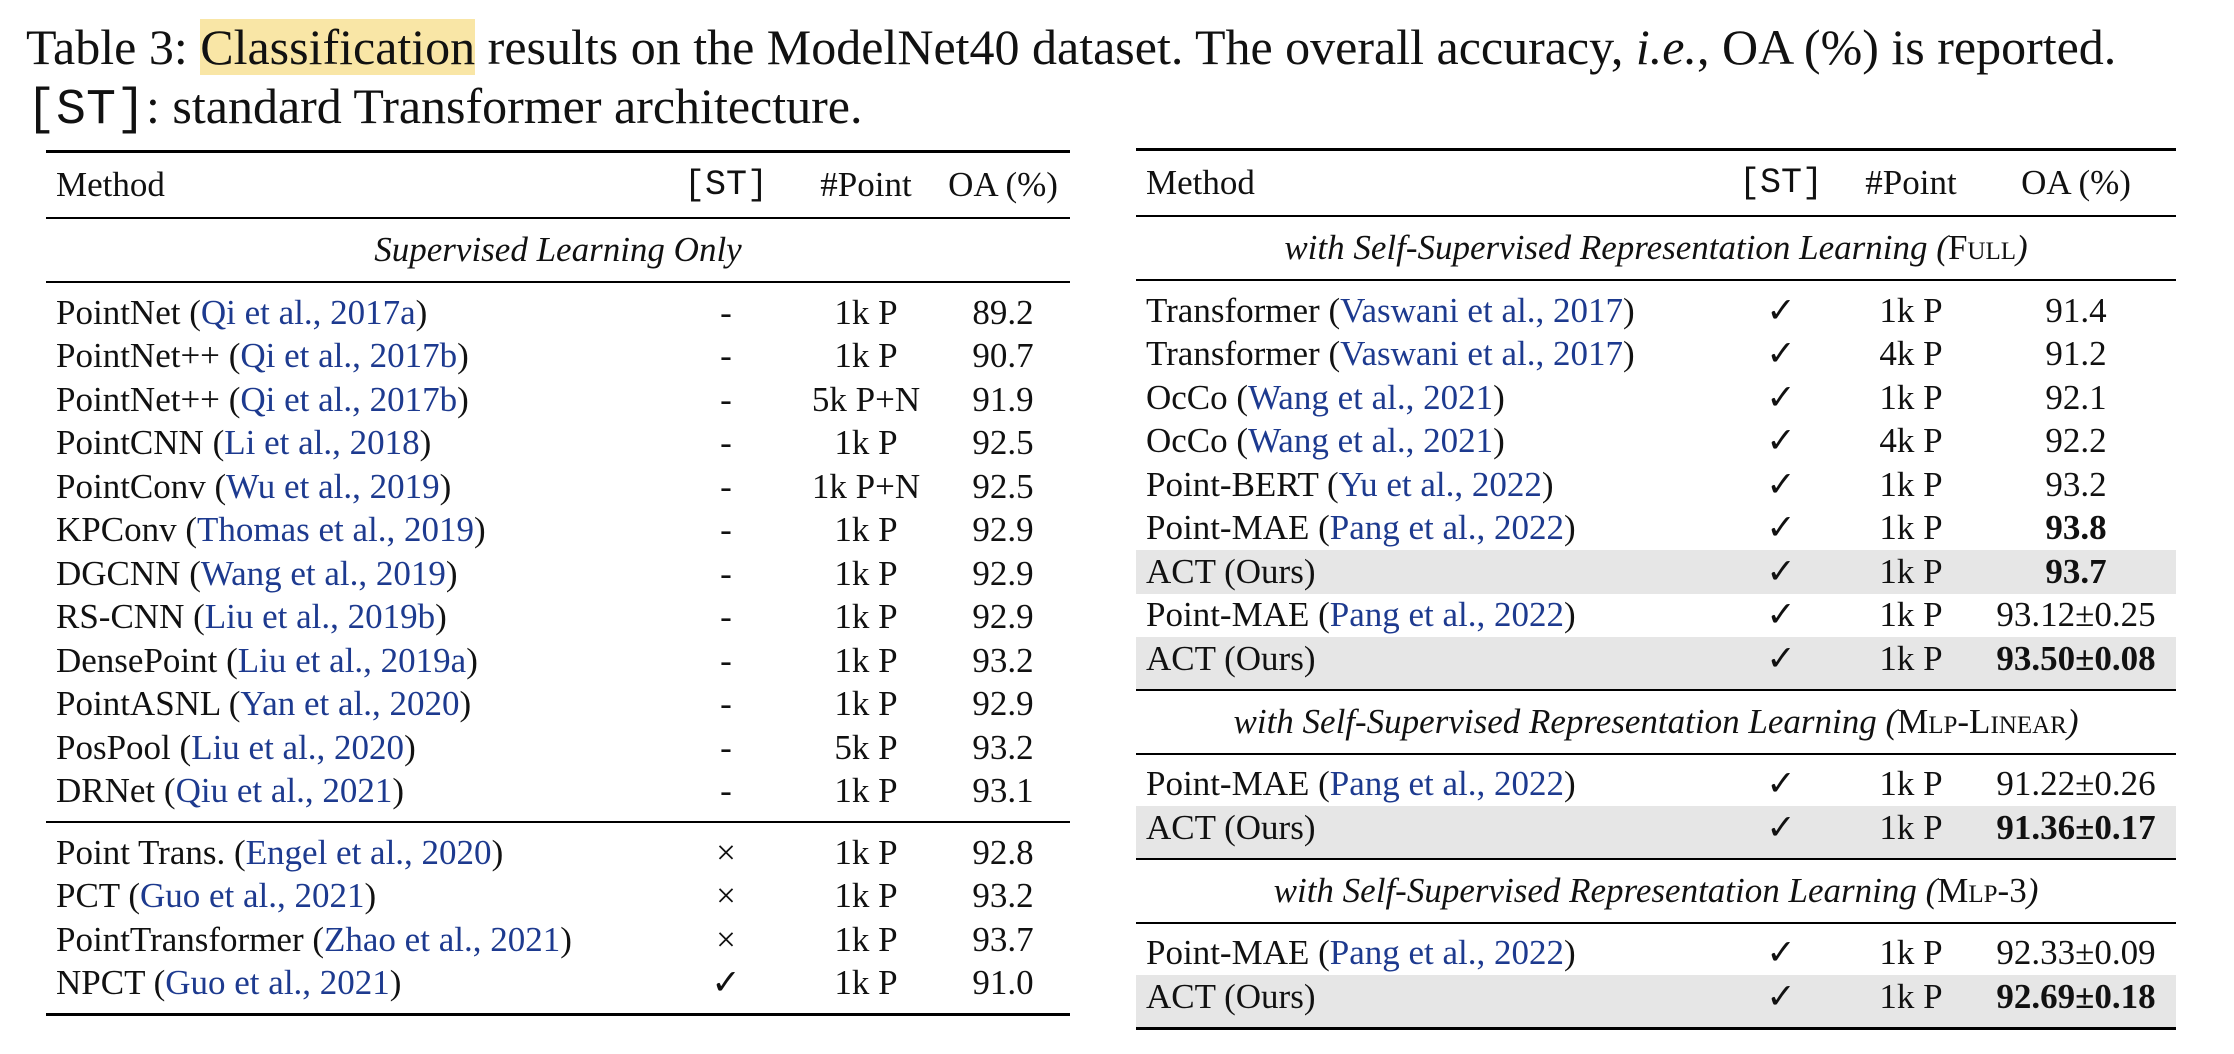  I want to click on method-cell: PointASNL (Yan et al., 2020), so click(264, 704).